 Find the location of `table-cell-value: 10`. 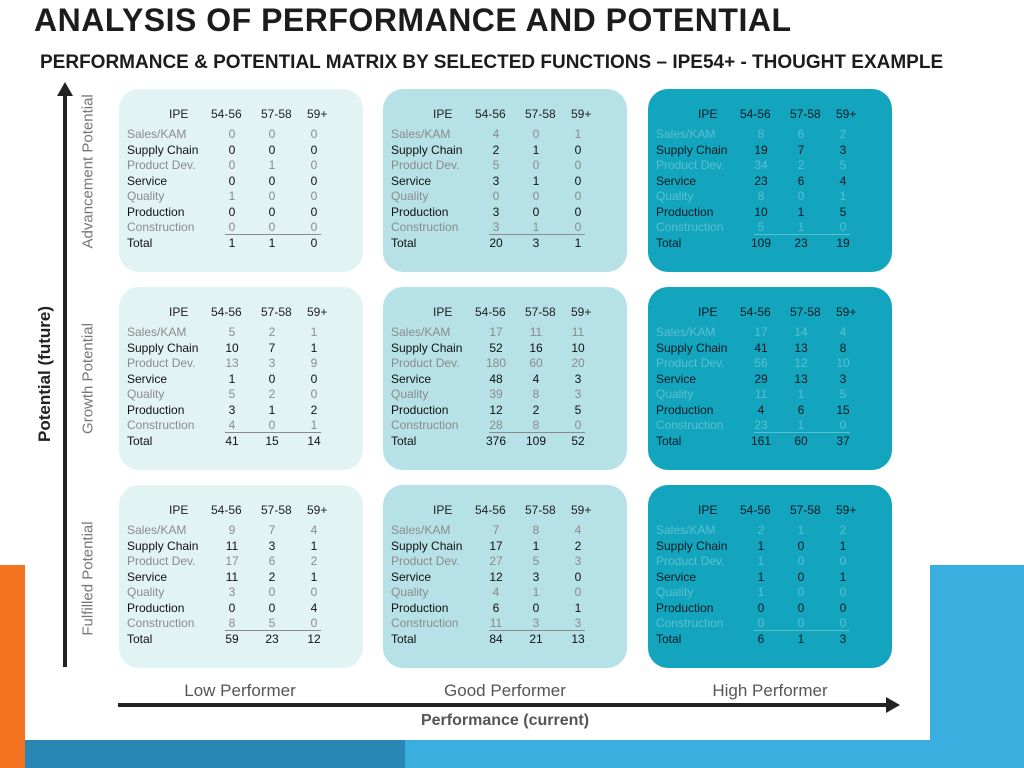

table-cell-value: 10 is located at coordinates (578, 347).